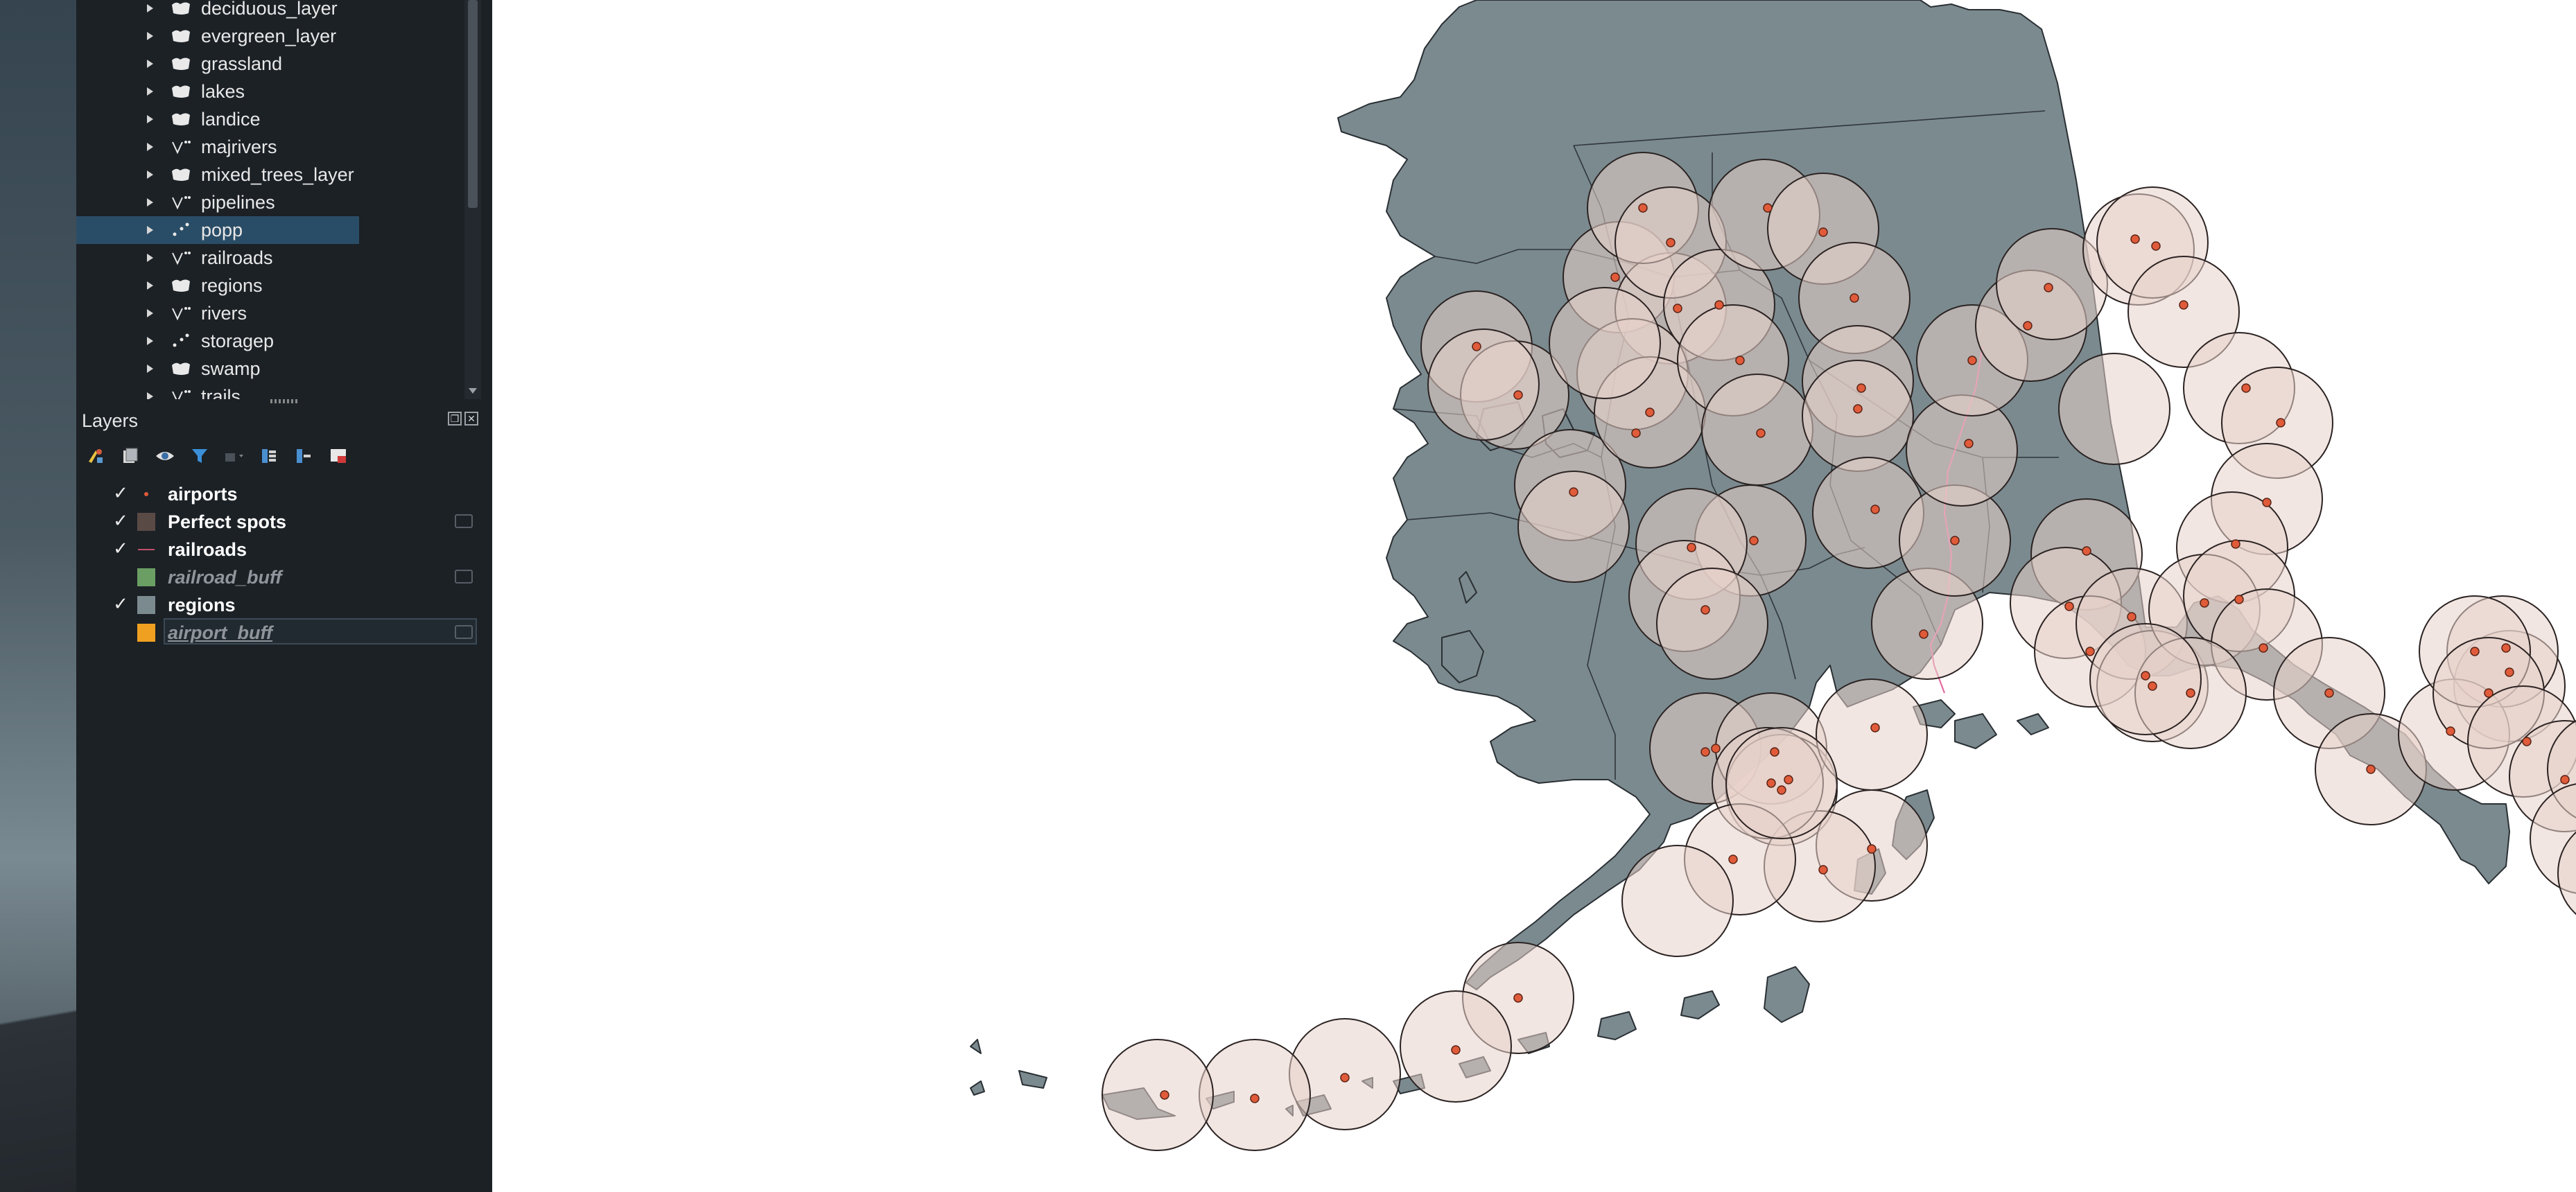 The height and width of the screenshot is (1192, 2576). I want to click on layer-row-perfect-spots: ✓ Perfect spots, so click(278, 521).